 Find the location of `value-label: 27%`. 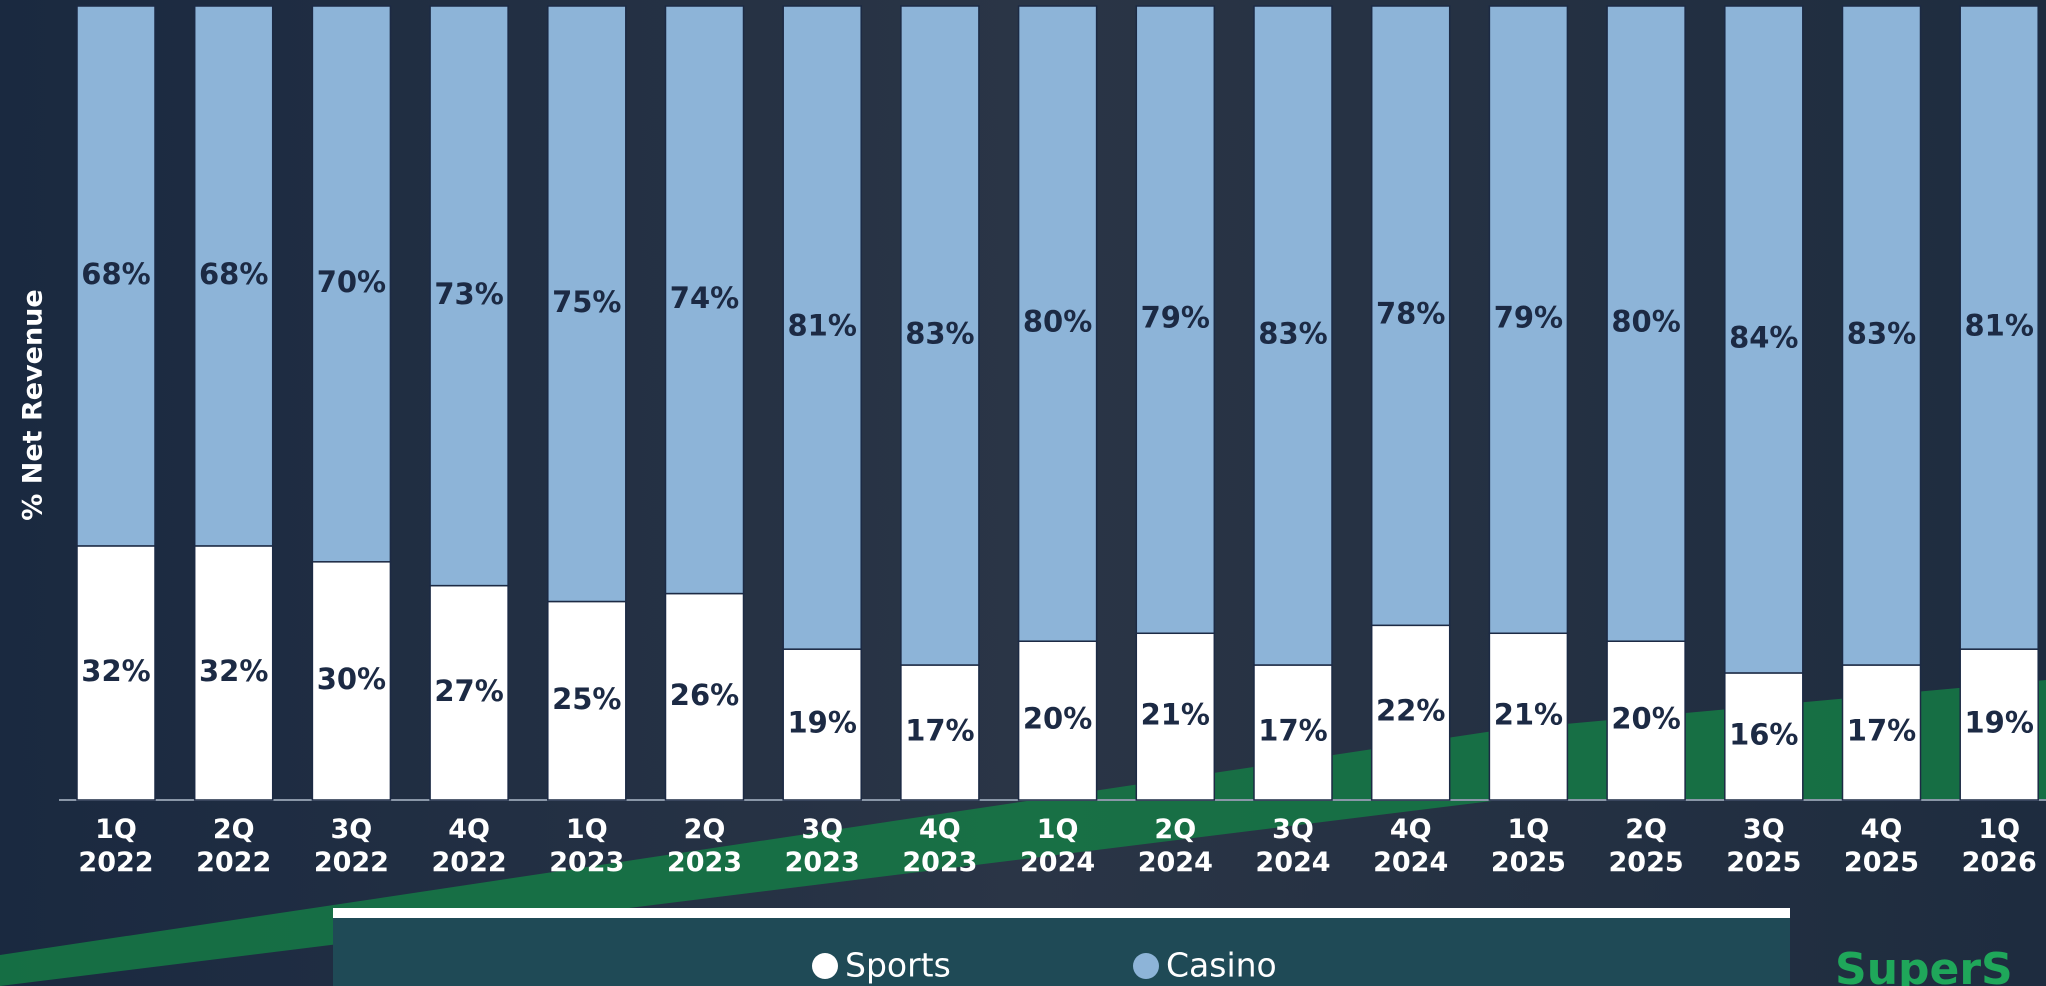

value-label: 27% is located at coordinates (468, 691).